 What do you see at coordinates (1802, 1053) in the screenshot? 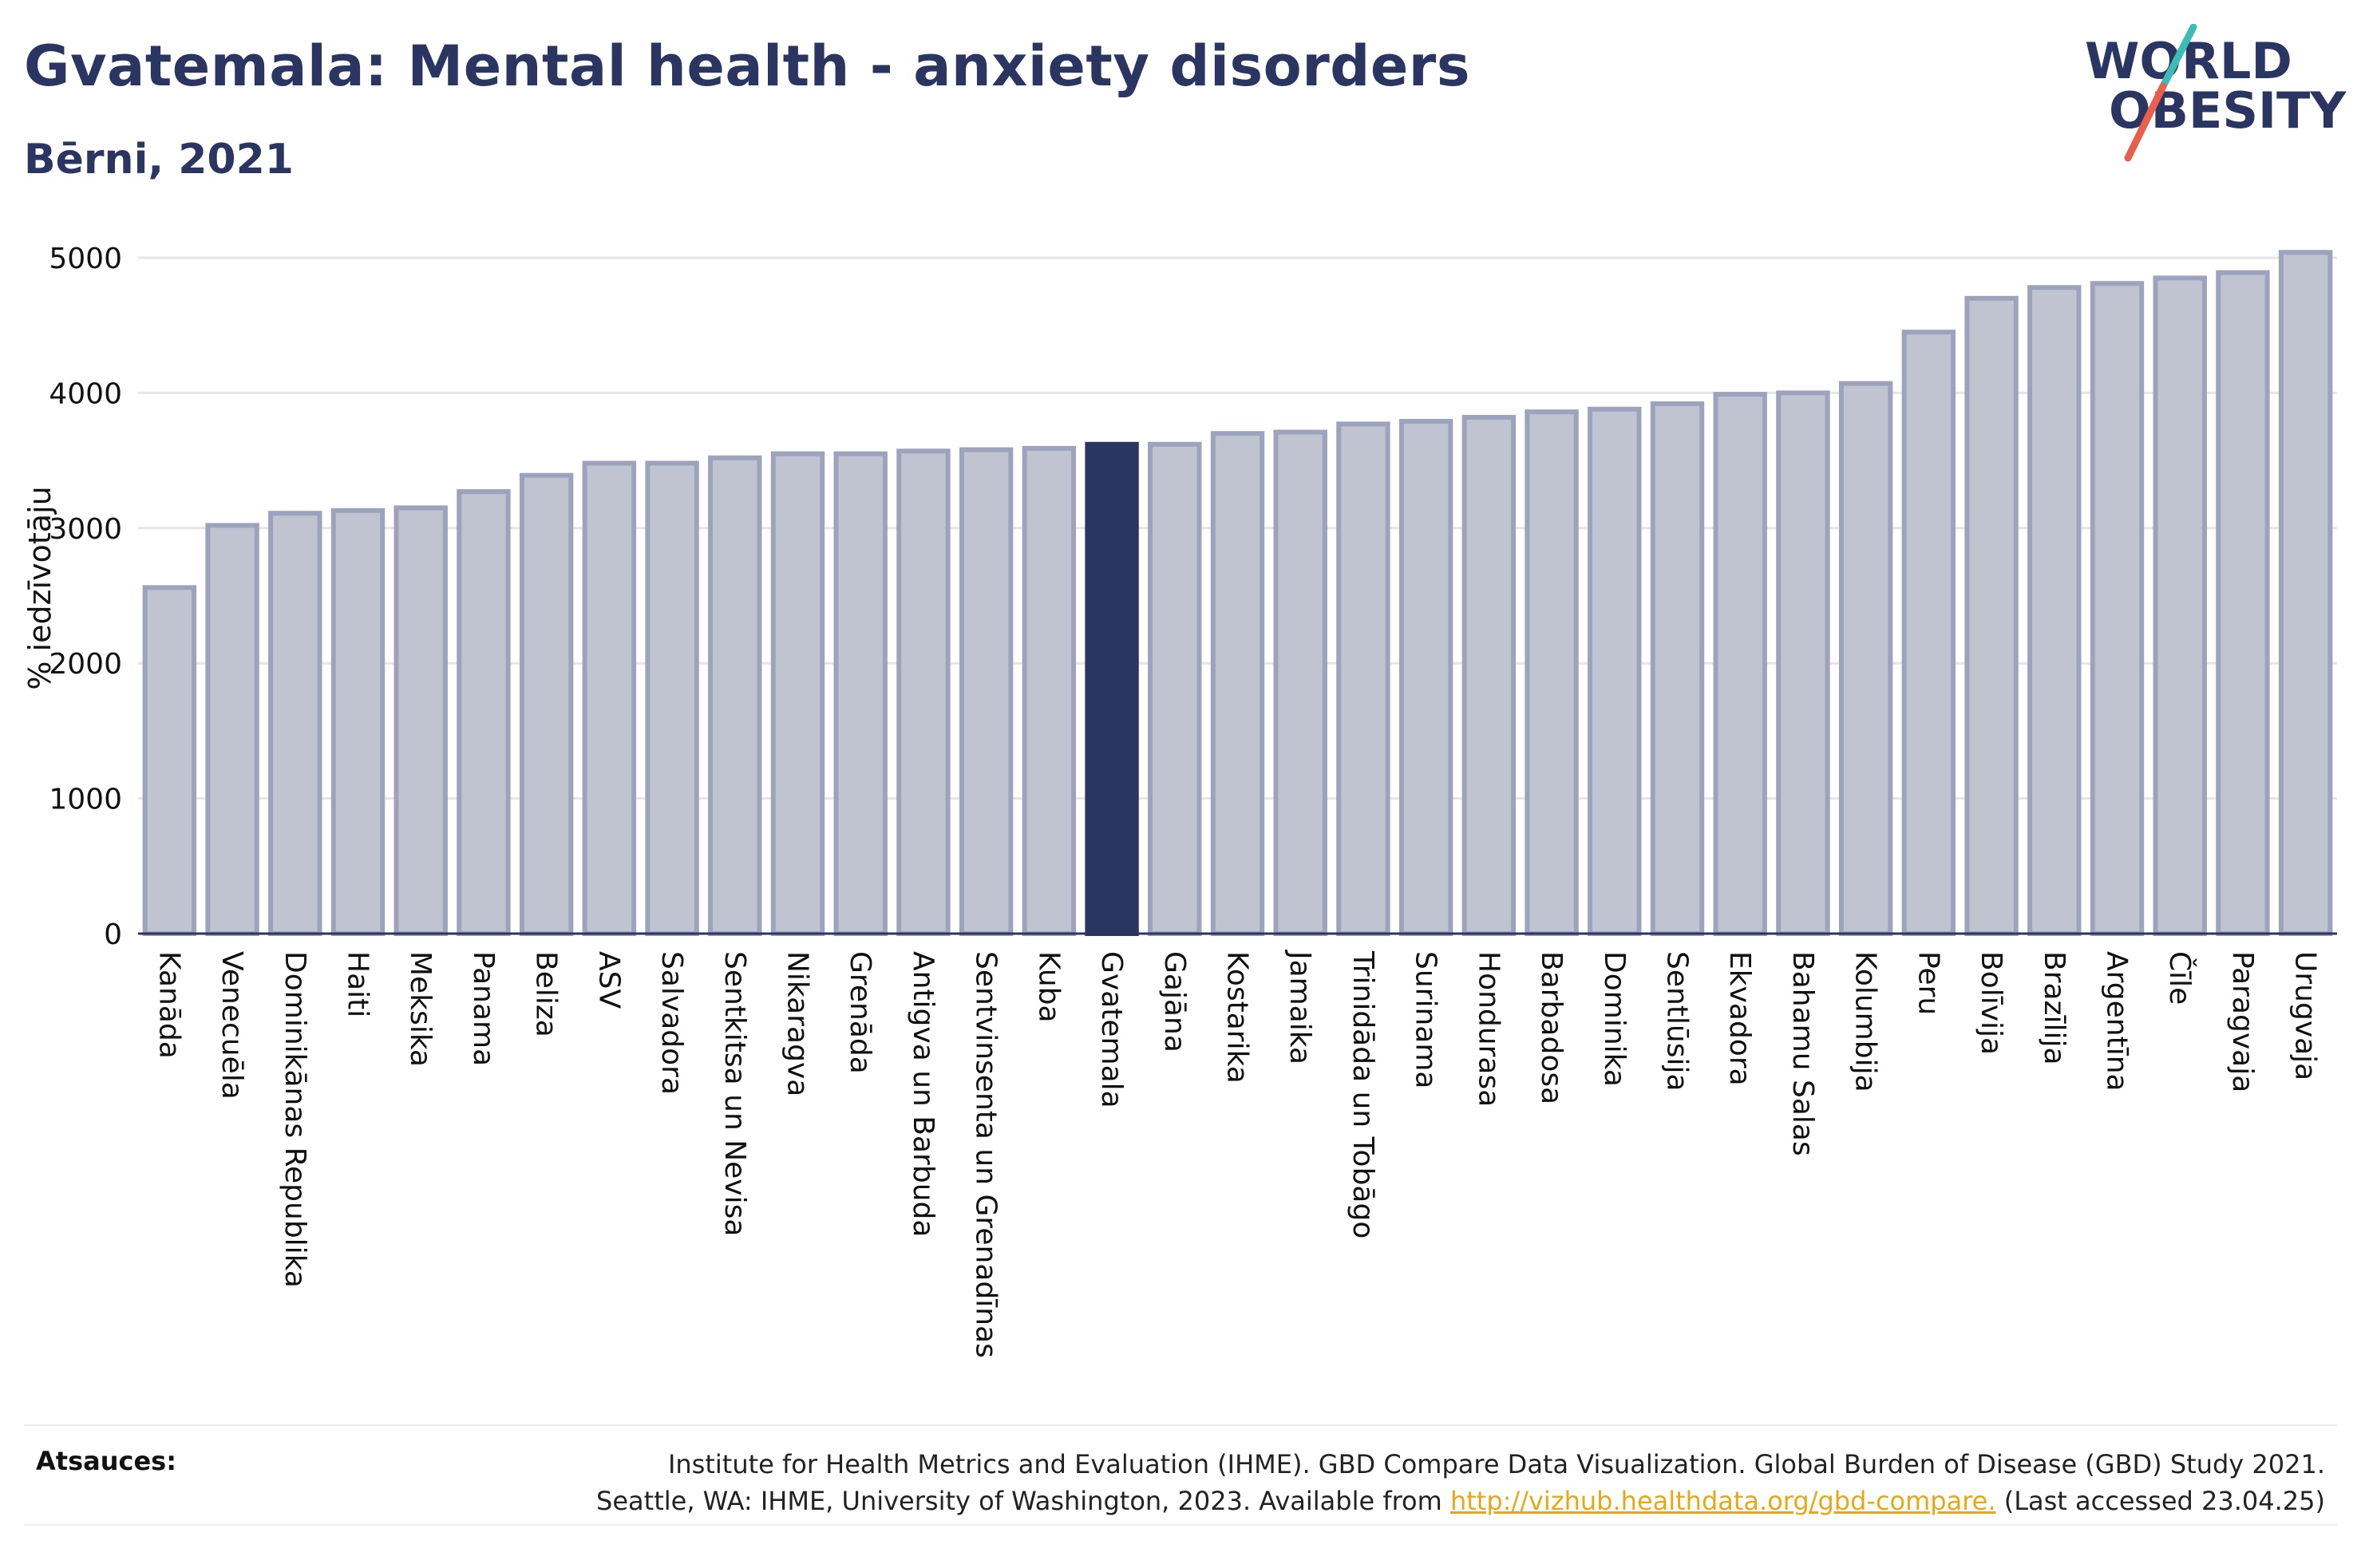
I see `x-tick-label: Bahamu Salas` at bounding box center [1802, 1053].